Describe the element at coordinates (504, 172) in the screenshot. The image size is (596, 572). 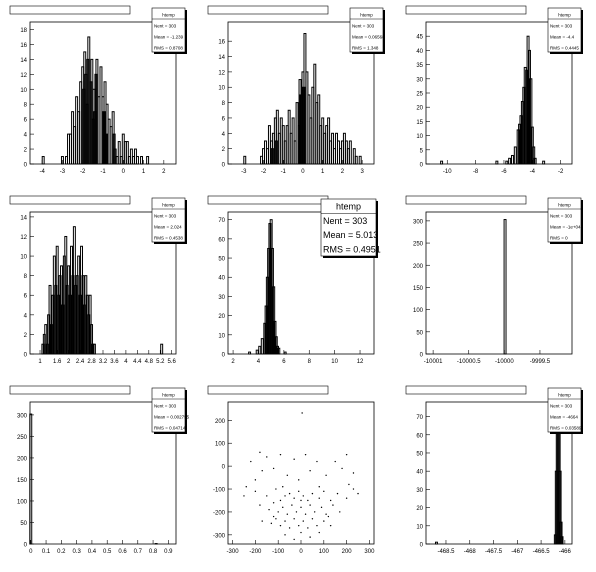
I see `x-tick-label: -6` at that location.